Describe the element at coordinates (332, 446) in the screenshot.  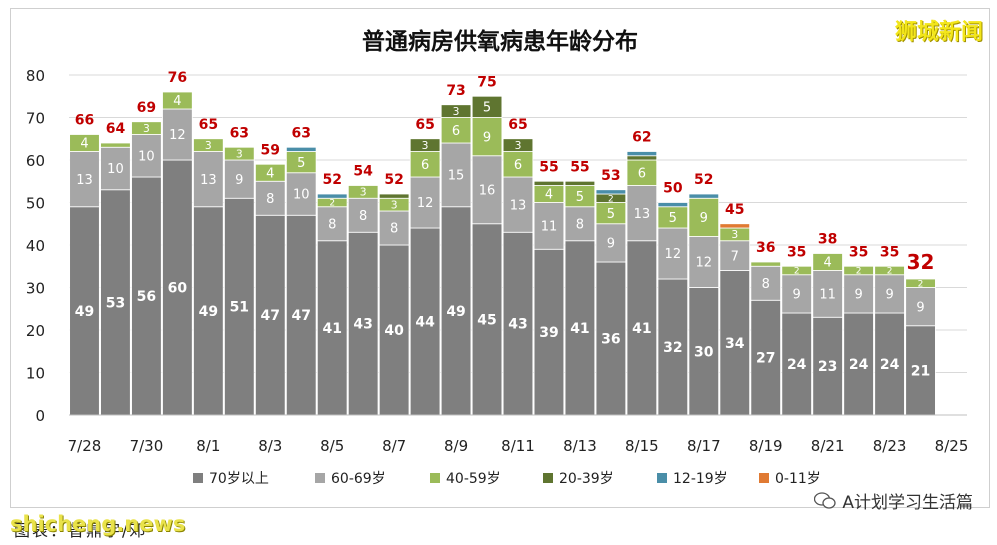
I see `x-tick-label: 8/5` at that location.